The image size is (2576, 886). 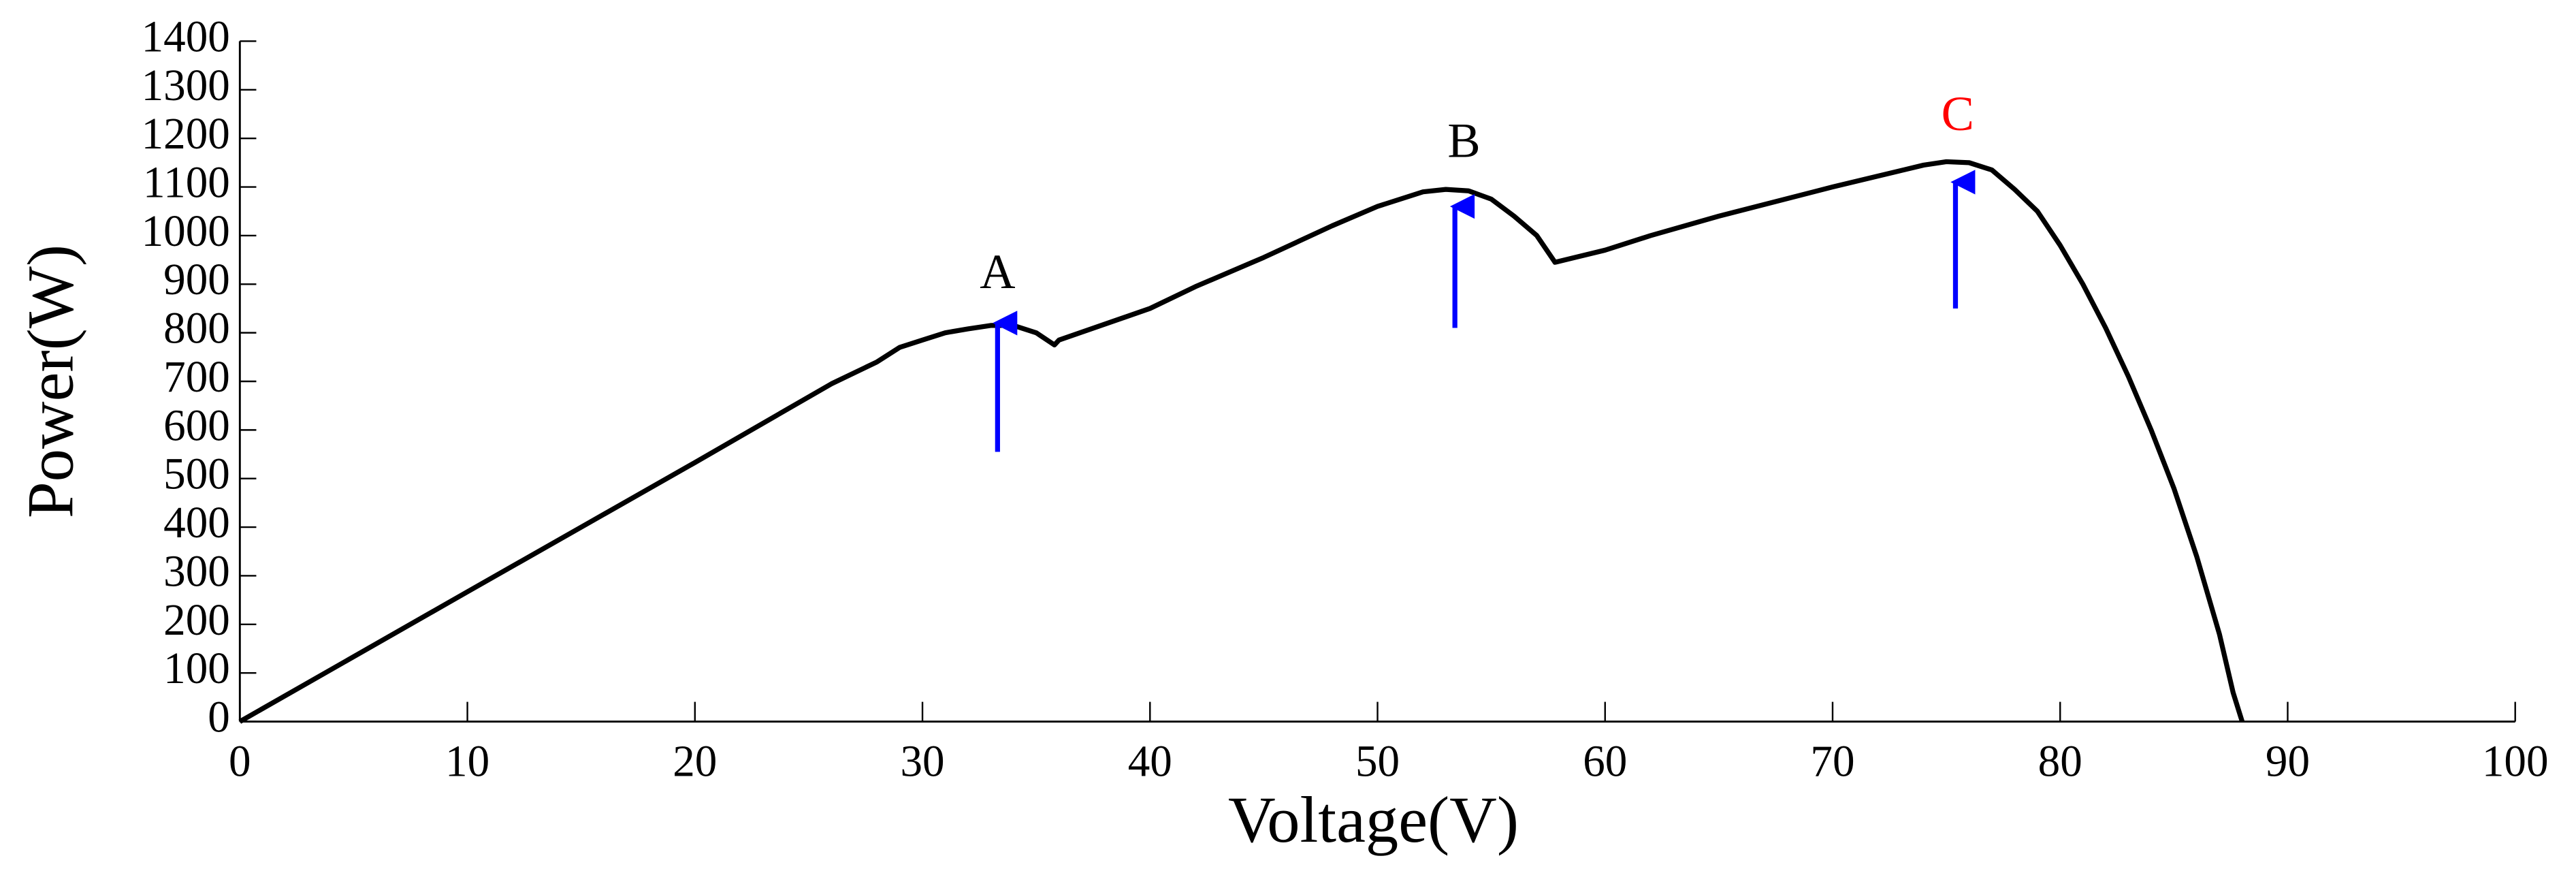 What do you see at coordinates (186, 36) in the screenshot?
I see `y-tick-label: 1400` at bounding box center [186, 36].